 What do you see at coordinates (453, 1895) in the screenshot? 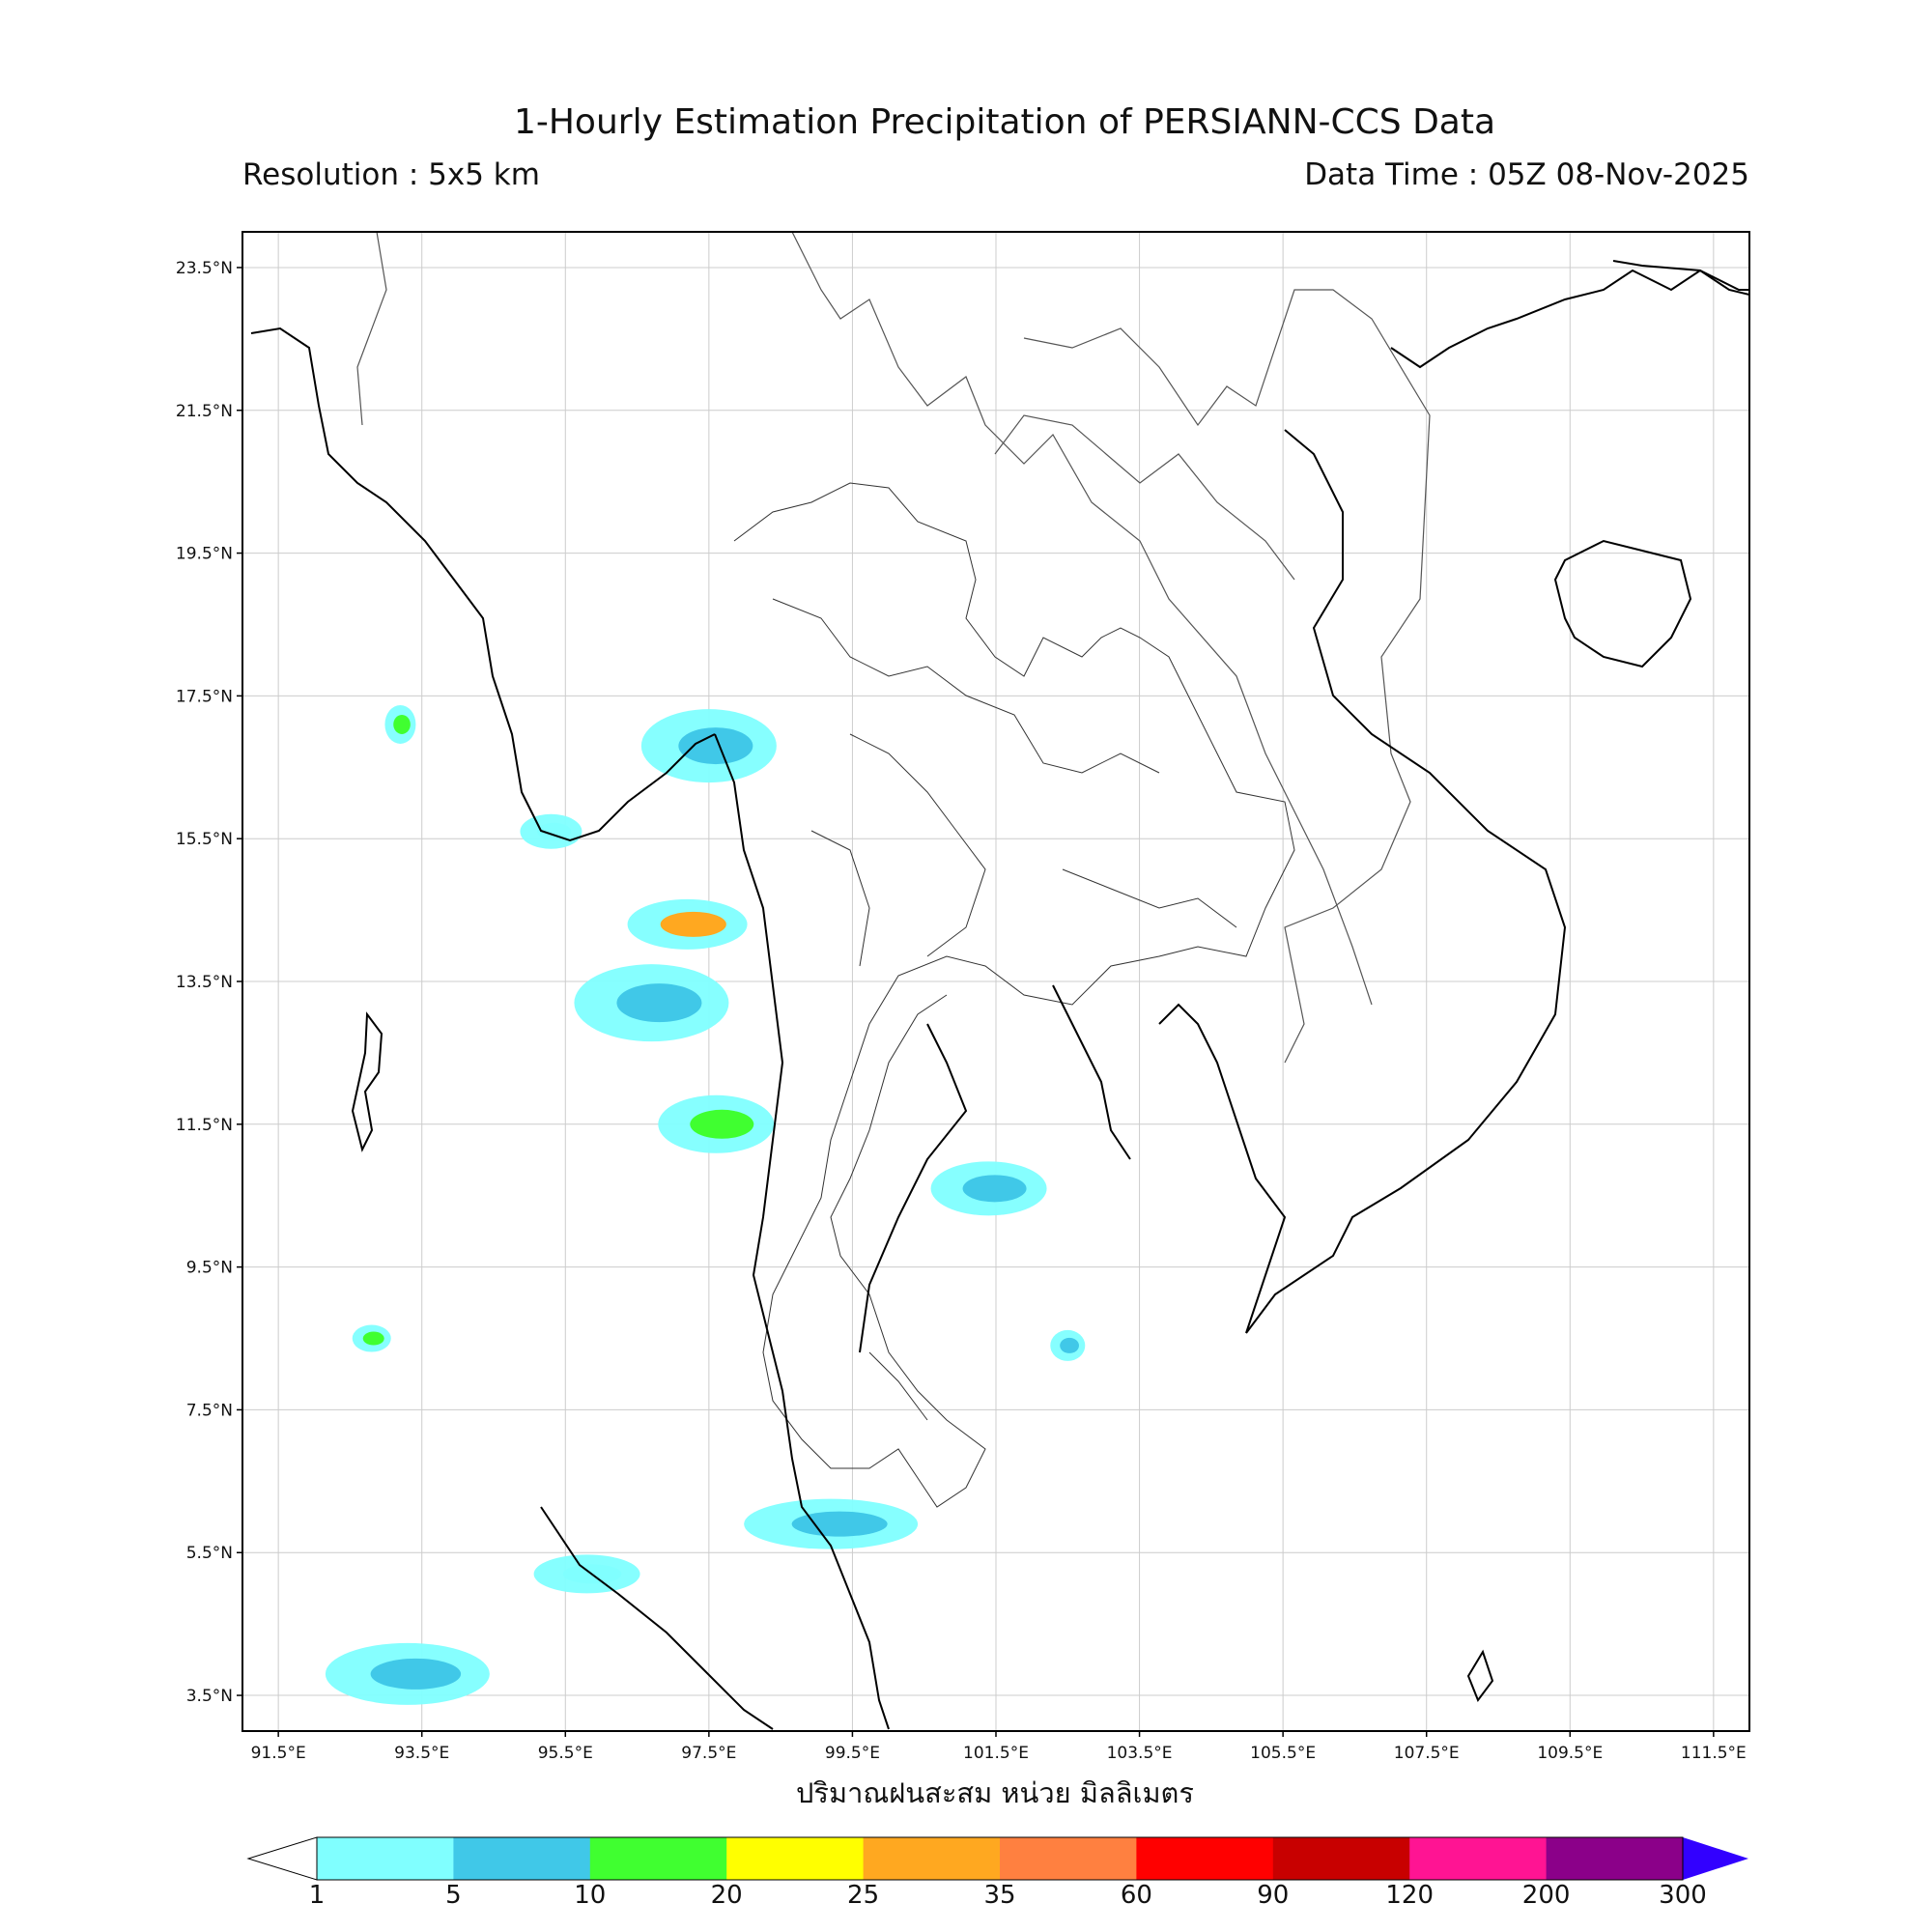
I see `colorbar-tick-label: 5` at bounding box center [453, 1895].